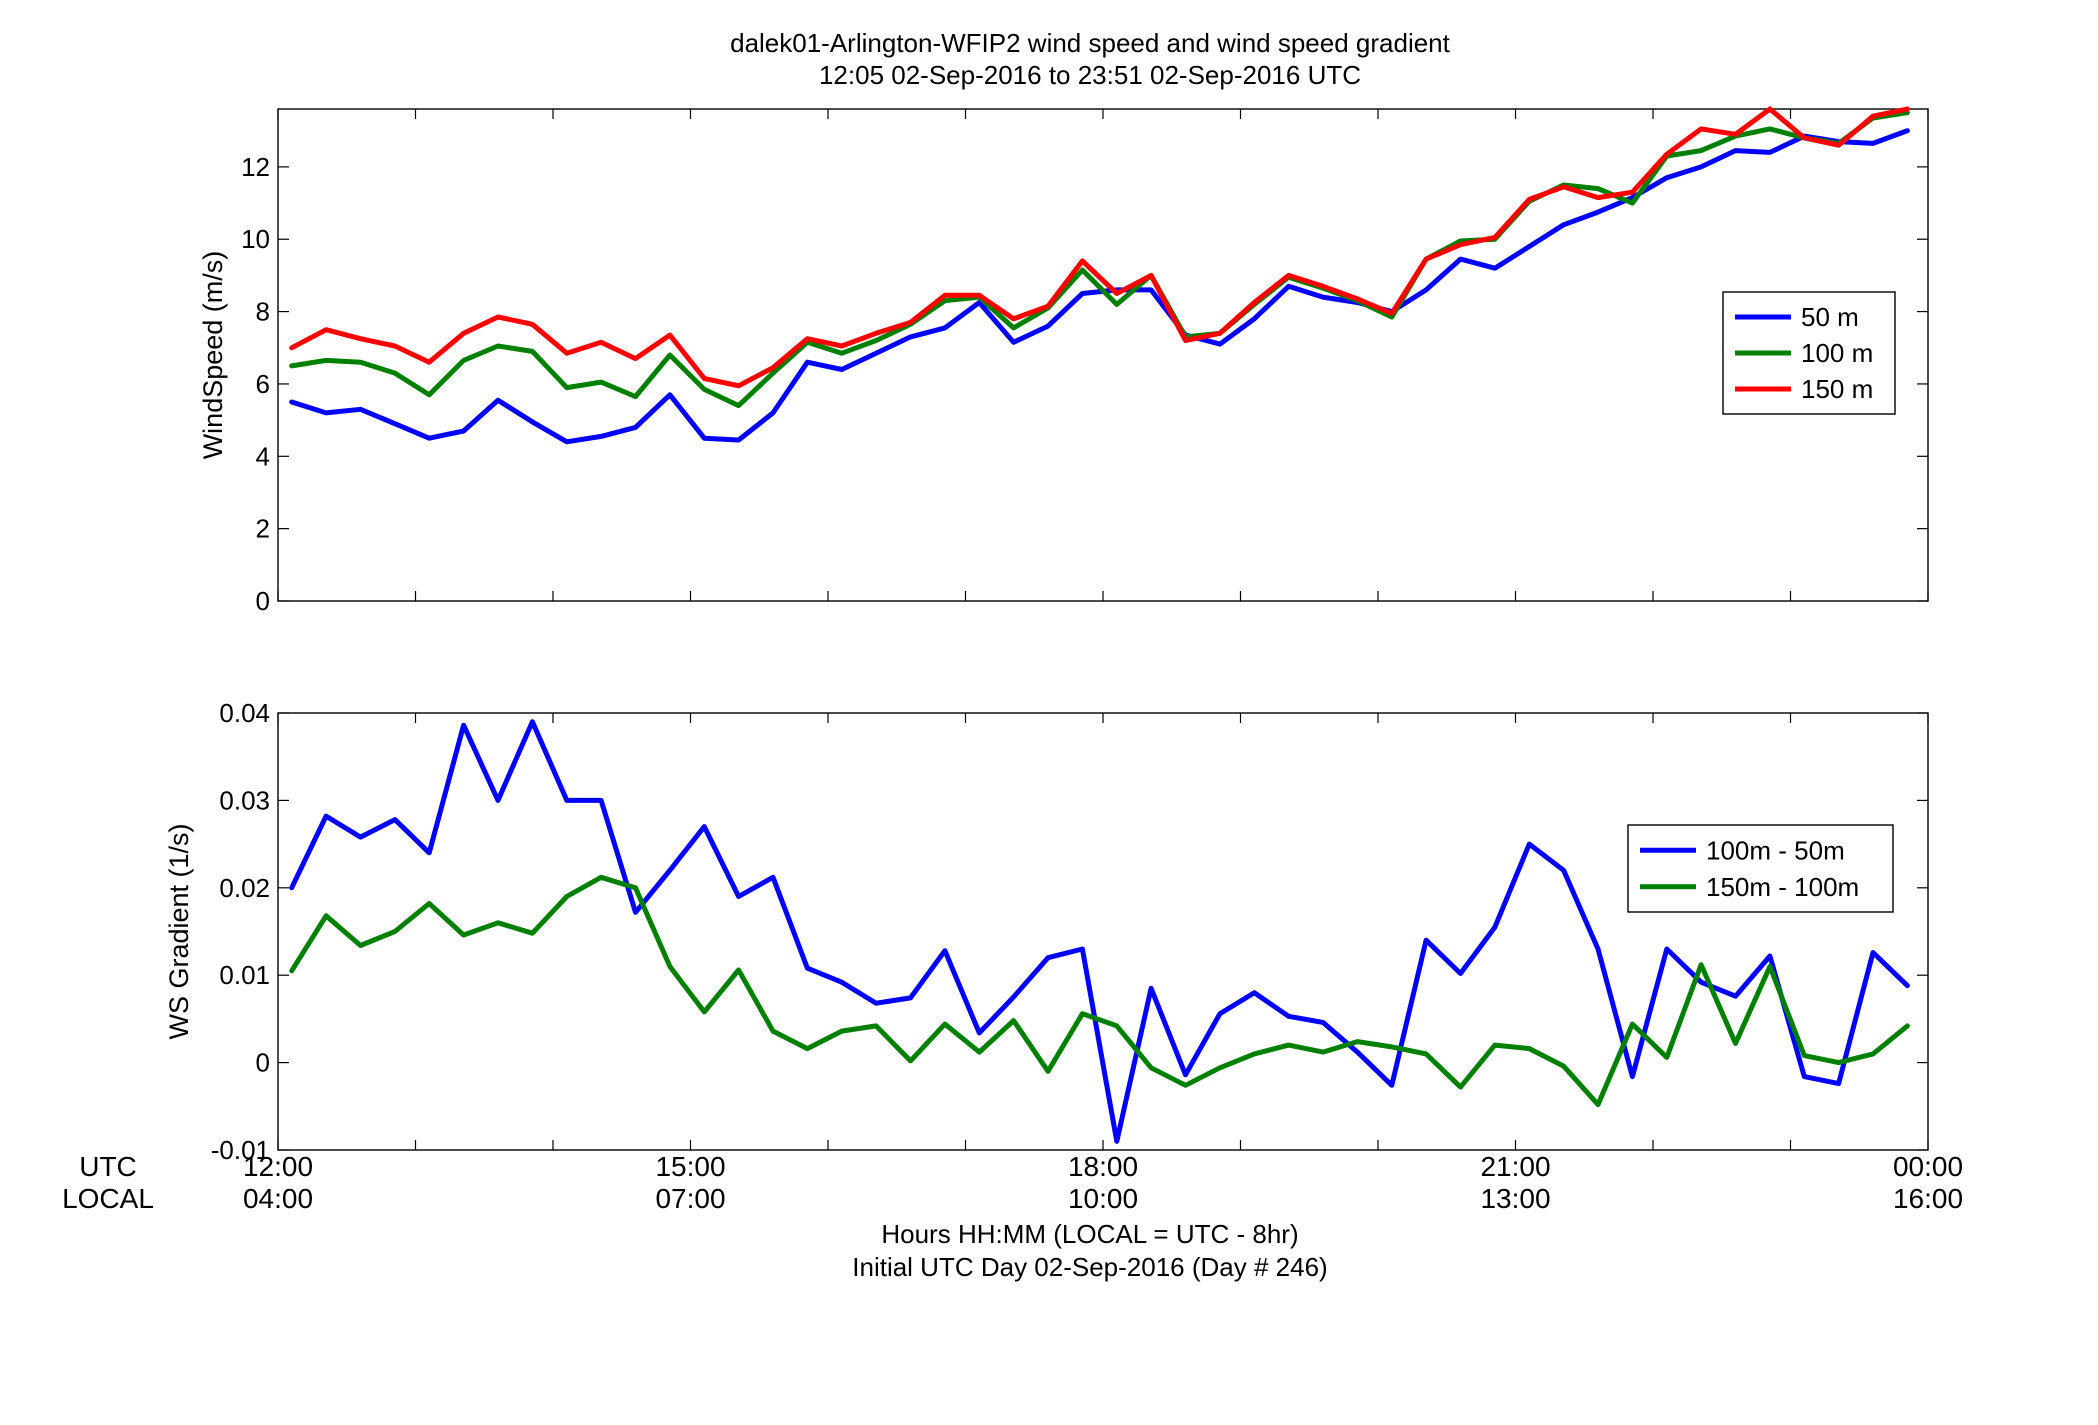  I want to click on gradient-y-tick-label: 0.04, so click(244, 713).